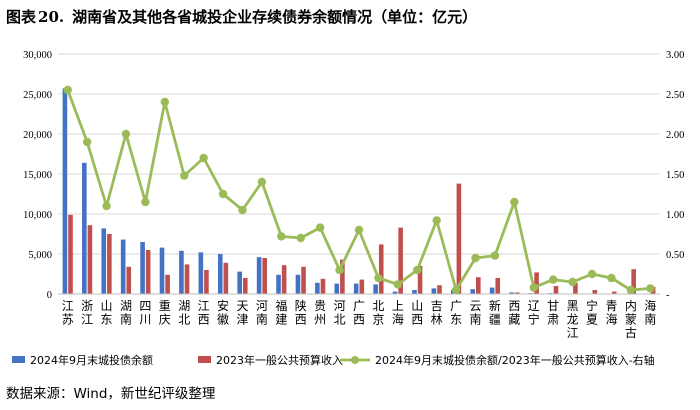  Describe the element at coordinates (145, 313) in the screenshot. I see `x-tick-label: 四川` at that location.